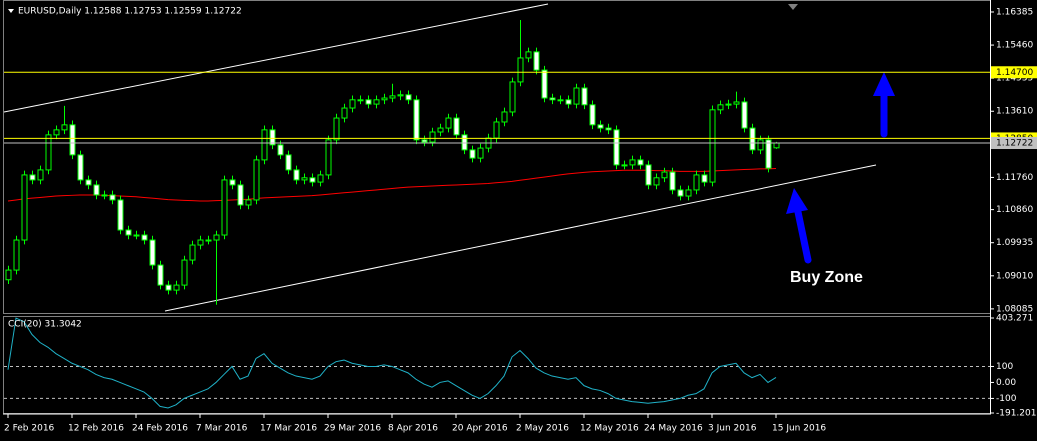 This screenshot has width=1037, height=441. What do you see at coordinates (352, 429) in the screenshot?
I see `x-tick-label: 29 Mar 2016` at bounding box center [352, 429].